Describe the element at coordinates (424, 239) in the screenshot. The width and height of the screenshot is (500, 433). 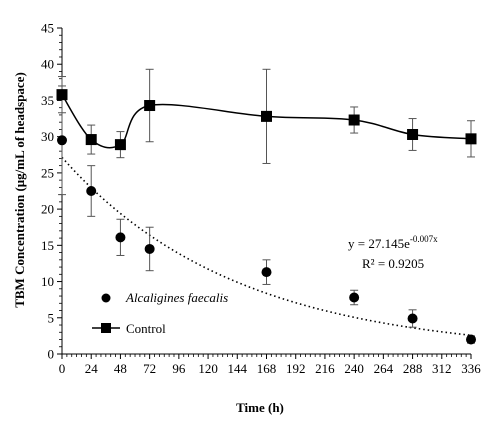
I see `trendline-equation-exponent: -0.007x` at that location.